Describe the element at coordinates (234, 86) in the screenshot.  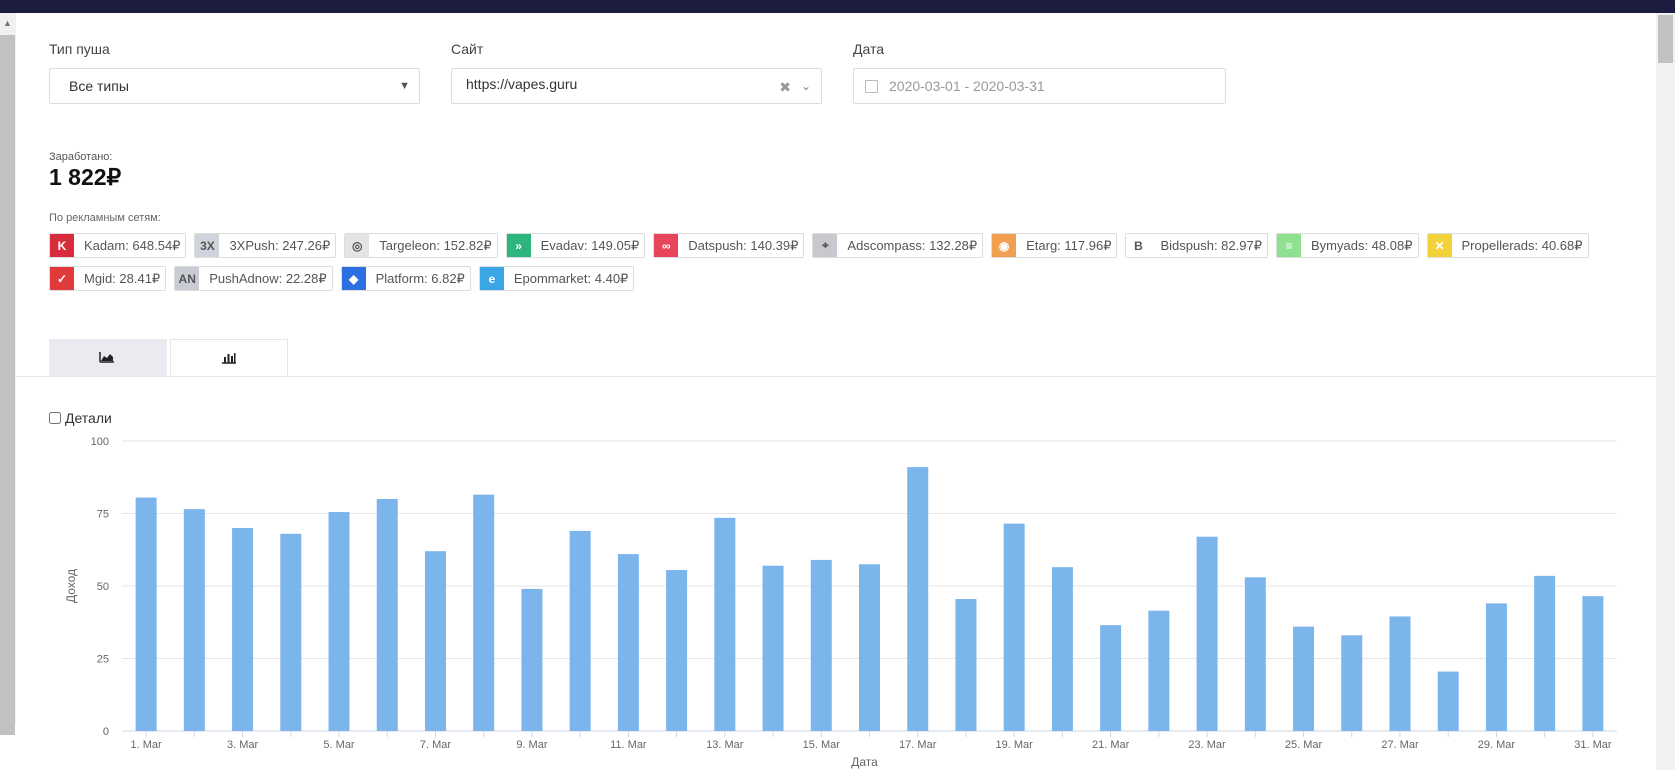
I see `push-type-select: Все типы ▼` at that location.